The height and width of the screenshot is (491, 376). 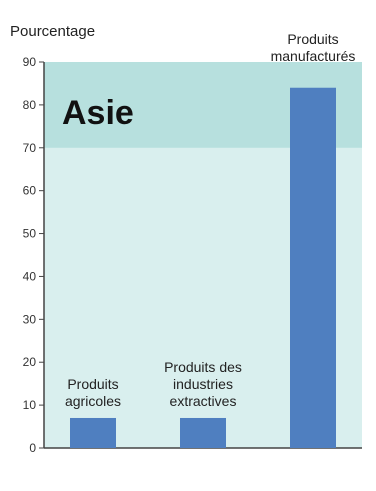 What do you see at coordinates (98, 113) in the screenshot?
I see `region-label: Asie` at bounding box center [98, 113].